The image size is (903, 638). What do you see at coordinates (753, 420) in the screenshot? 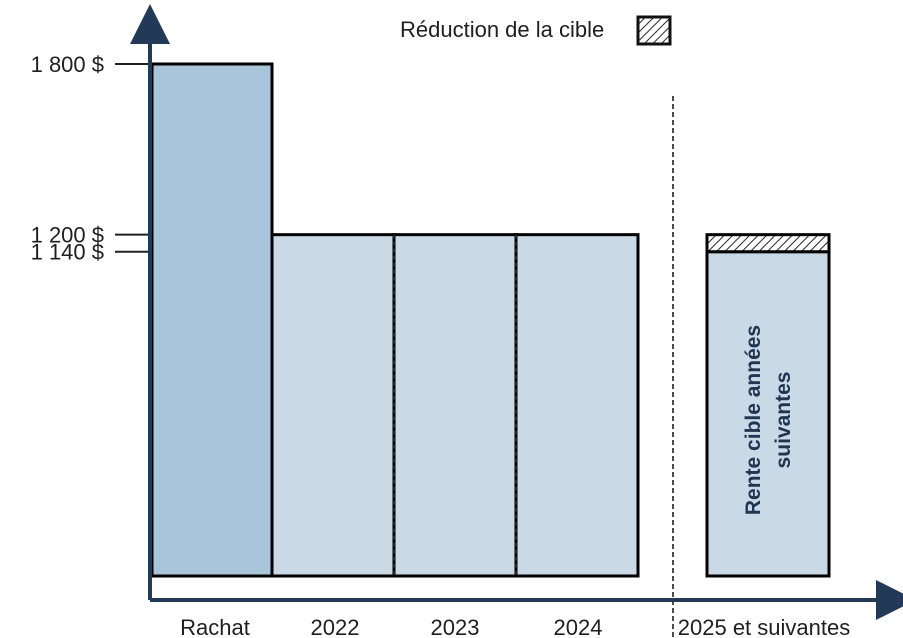
I see `annotation-line-1: Rente cible années` at bounding box center [753, 420].